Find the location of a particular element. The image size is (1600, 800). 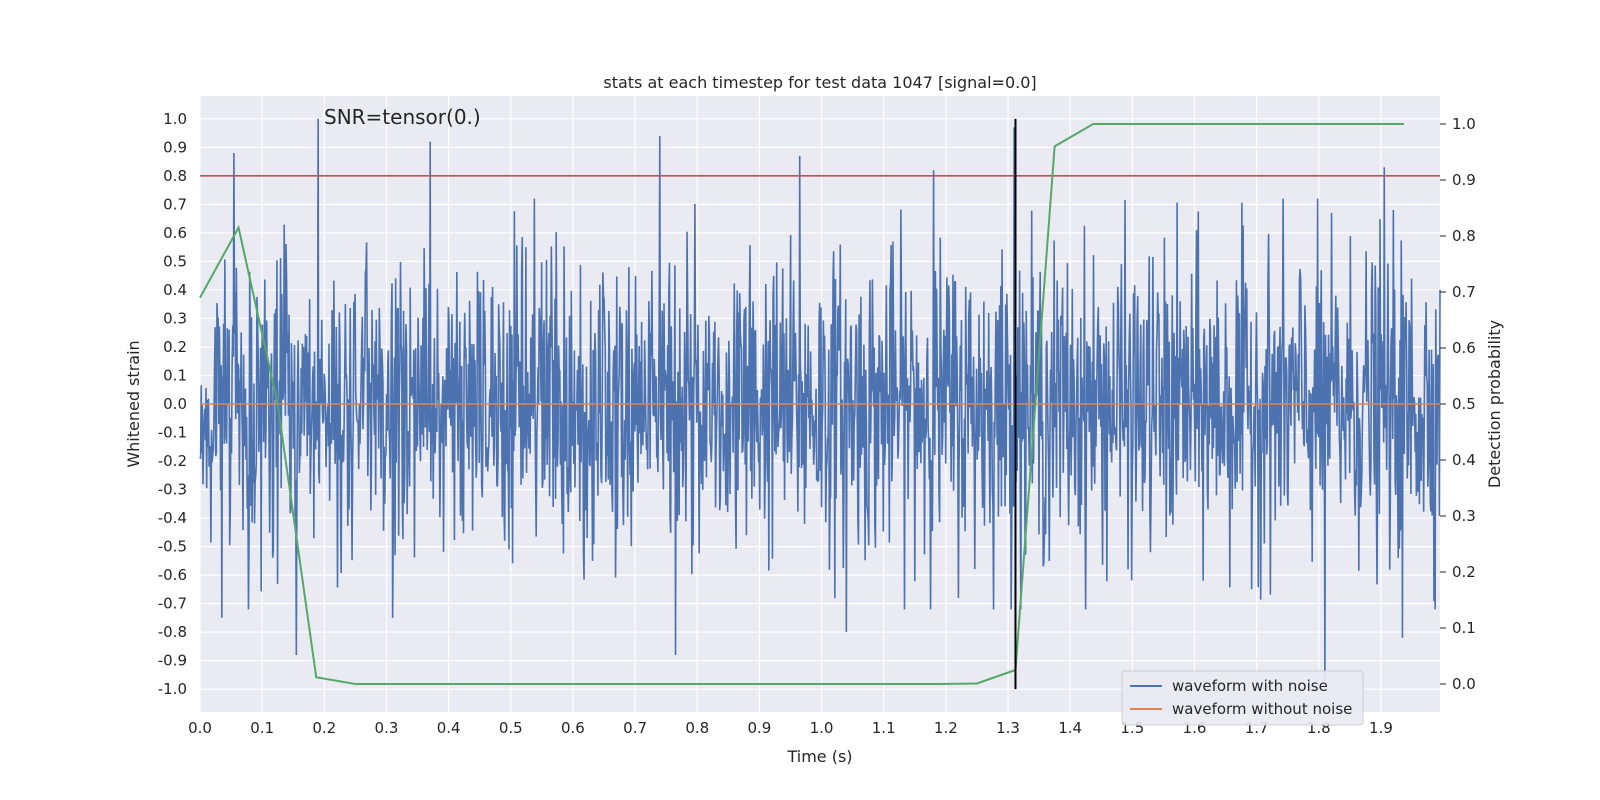

x-tick-label: 1.9 is located at coordinates (1381, 728).